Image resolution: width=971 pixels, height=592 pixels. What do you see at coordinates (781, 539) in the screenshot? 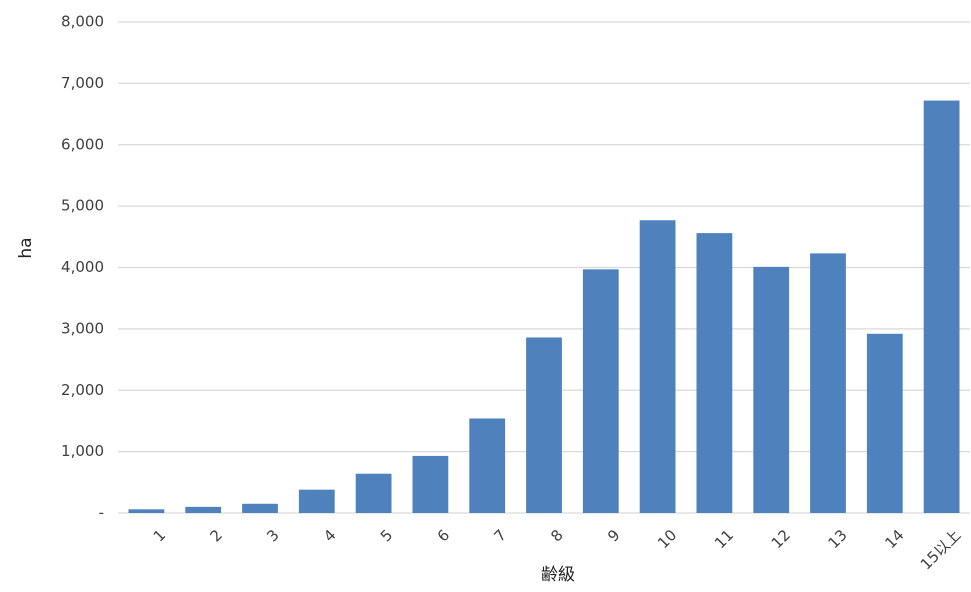
I see `x-tick-label: 12` at bounding box center [781, 539].